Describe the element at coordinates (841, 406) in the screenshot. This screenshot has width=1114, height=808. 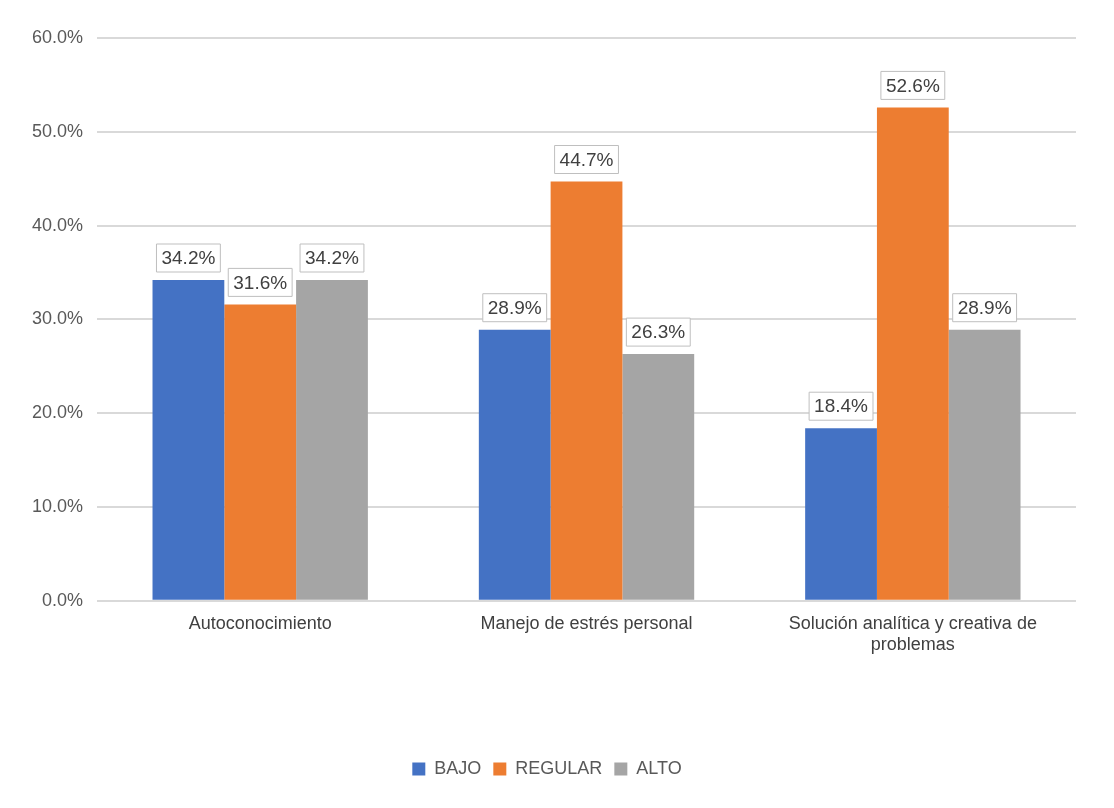
I see `data-label: 18.4%` at that location.